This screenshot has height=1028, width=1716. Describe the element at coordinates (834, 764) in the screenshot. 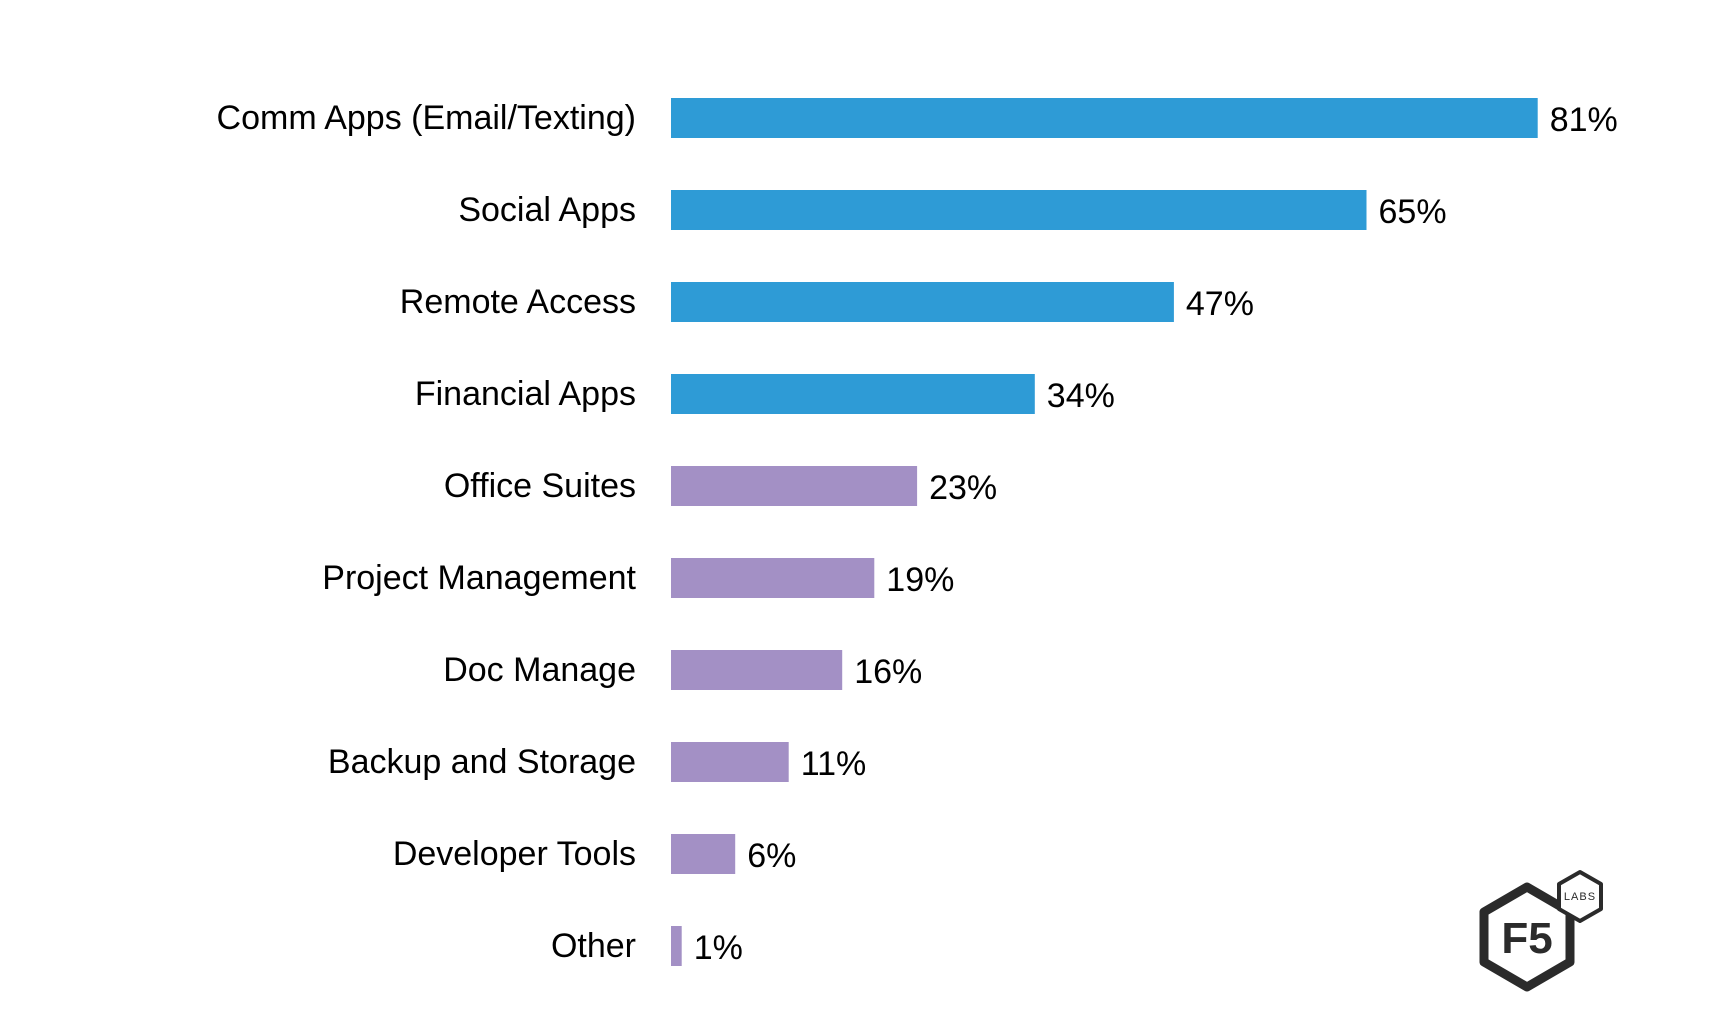

I see `value-label-7: 11%` at that location.